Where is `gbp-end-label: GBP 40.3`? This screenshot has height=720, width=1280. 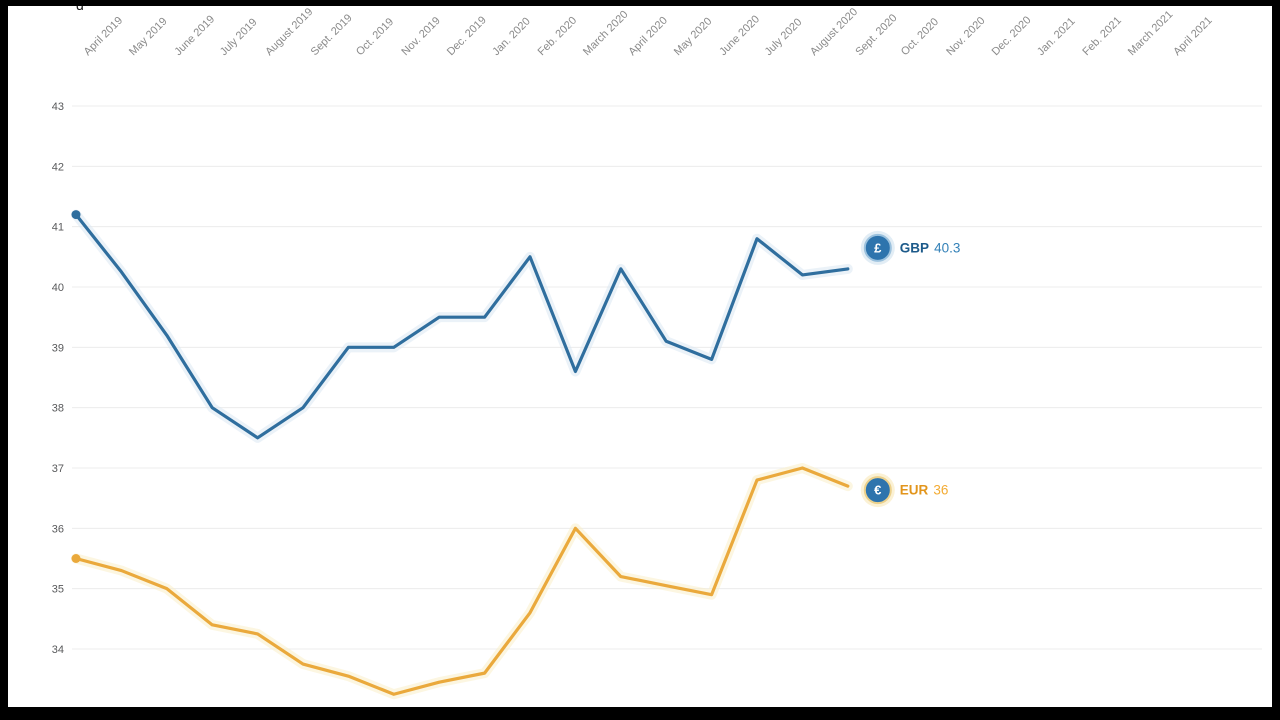 gbp-end-label: GBP 40.3 is located at coordinates (930, 247).